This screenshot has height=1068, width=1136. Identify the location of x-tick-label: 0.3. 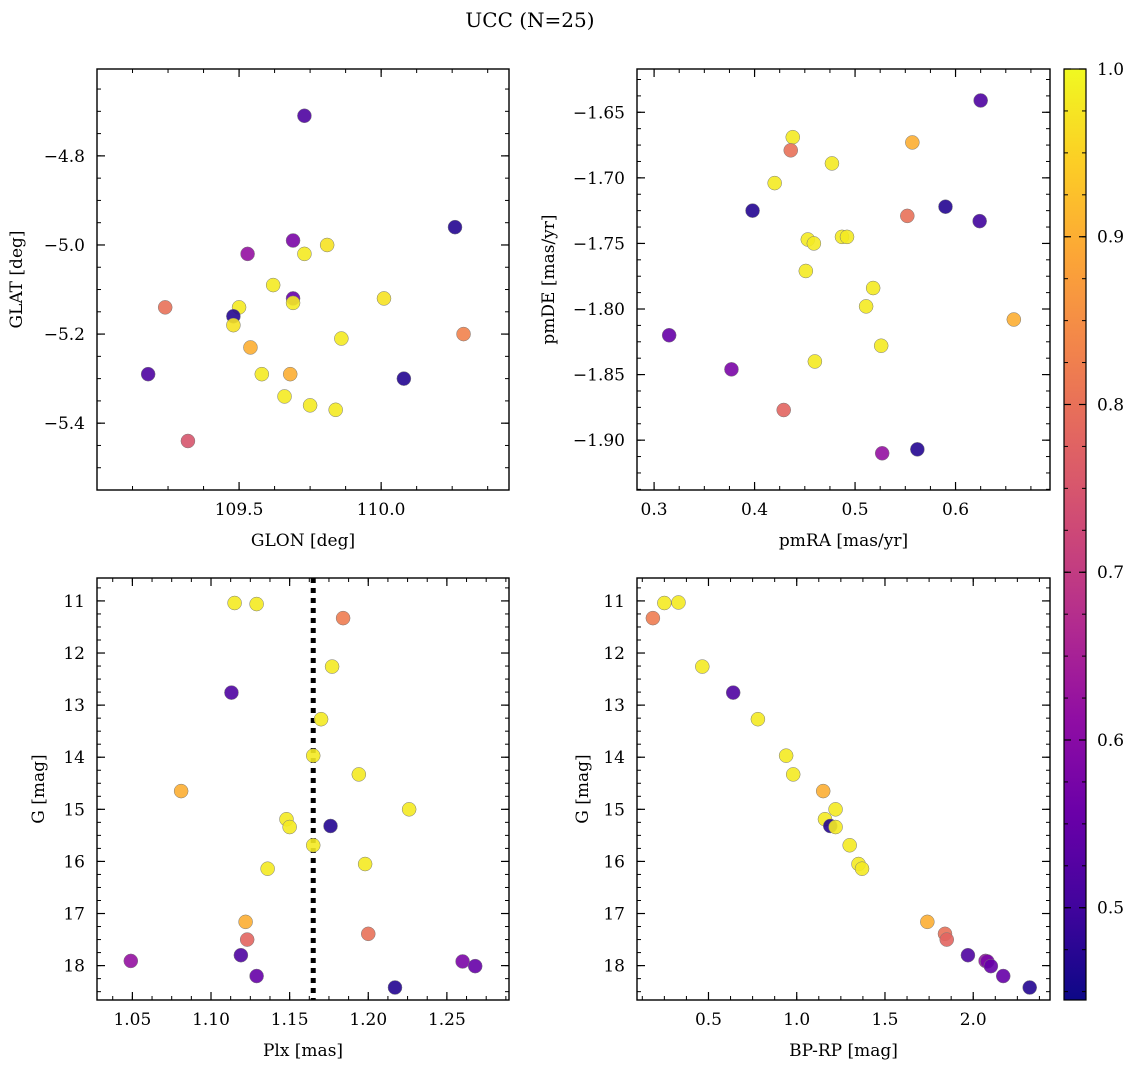
(654, 510).